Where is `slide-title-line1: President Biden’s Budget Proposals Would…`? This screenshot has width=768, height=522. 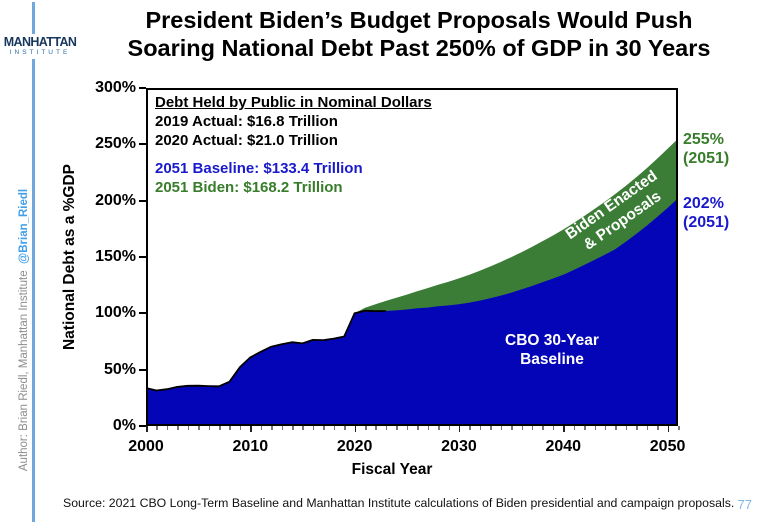 slide-title-line1: President Biden’s Budget Proposals Would… is located at coordinates (419, 20).